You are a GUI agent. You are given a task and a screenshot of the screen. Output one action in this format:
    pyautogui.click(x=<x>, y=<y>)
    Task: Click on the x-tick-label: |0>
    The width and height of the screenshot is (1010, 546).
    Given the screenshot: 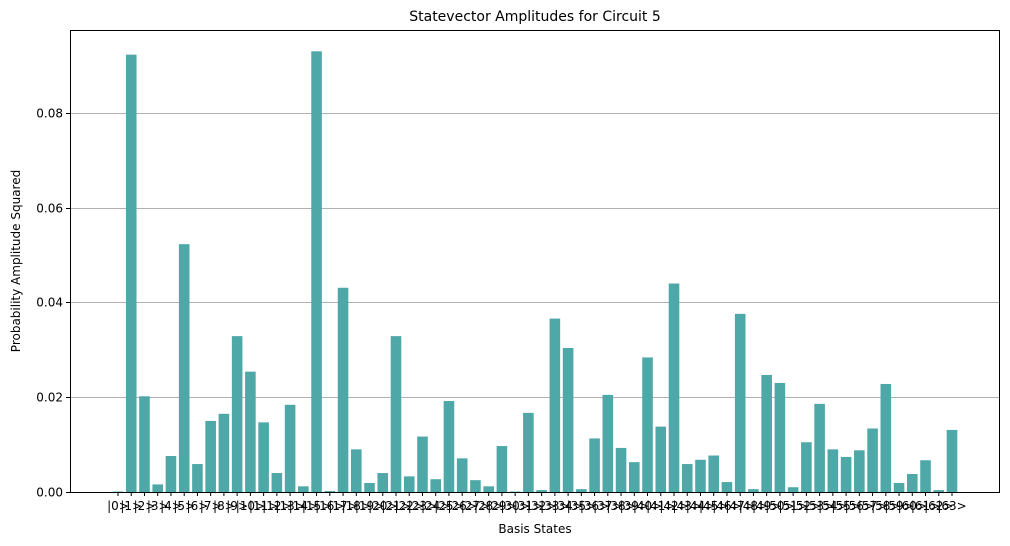 What is the action you would take?
    pyautogui.click(x=118, y=506)
    